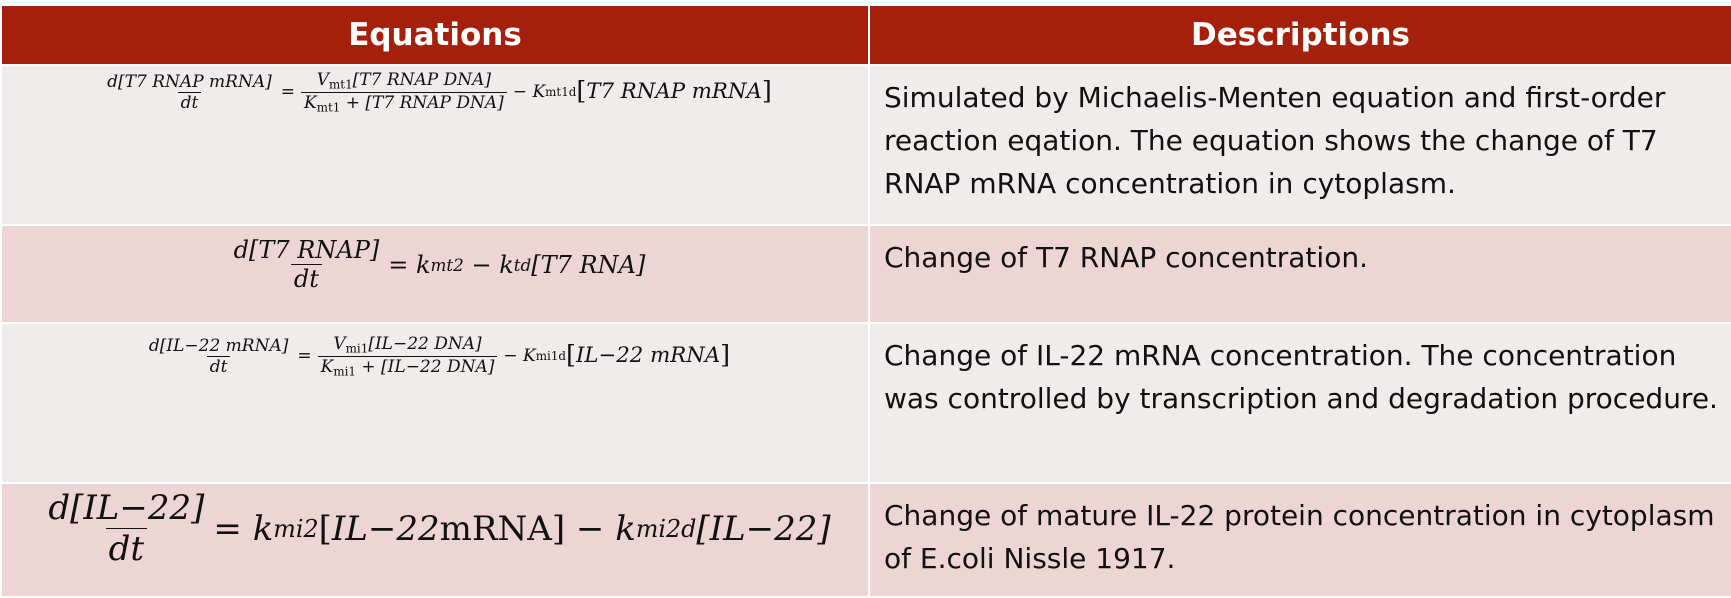 This screenshot has height=598, width=1731. What do you see at coordinates (126, 528) in the screenshot?
I see `lhs-fraction: d[IL−22] dt` at bounding box center [126, 528].